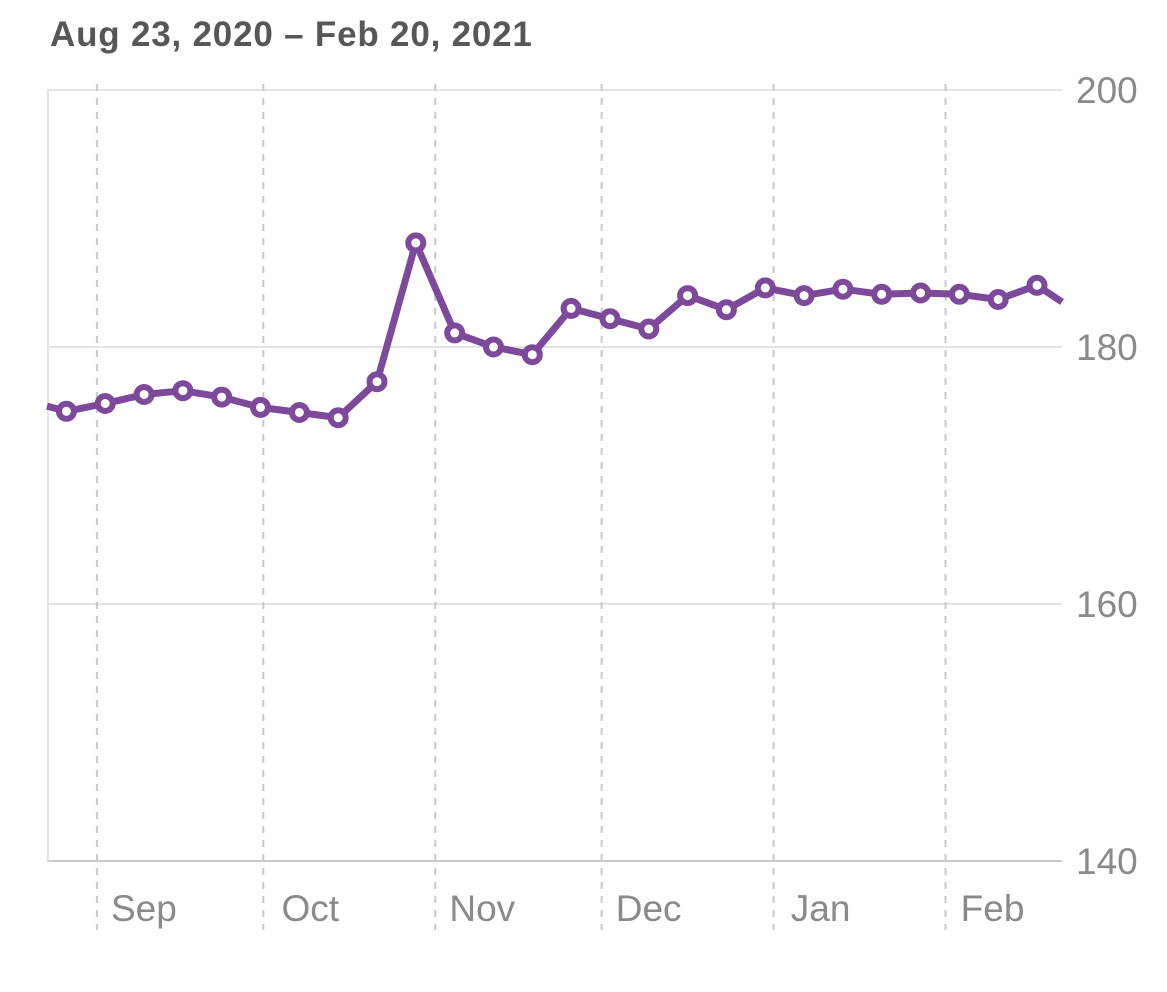  Describe the element at coordinates (1107, 604) in the screenshot. I see `y-tick-label-160: 160` at that location.